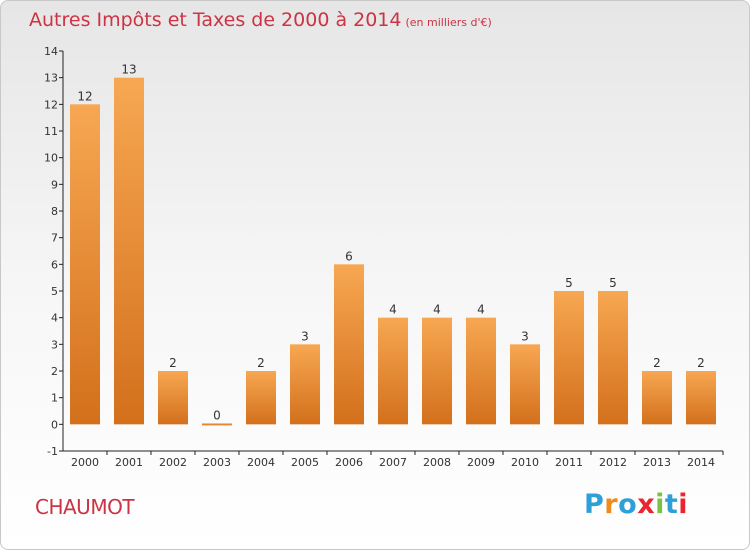  What do you see at coordinates (173, 462) in the screenshot?
I see `x-tick-label: 2002` at bounding box center [173, 462].